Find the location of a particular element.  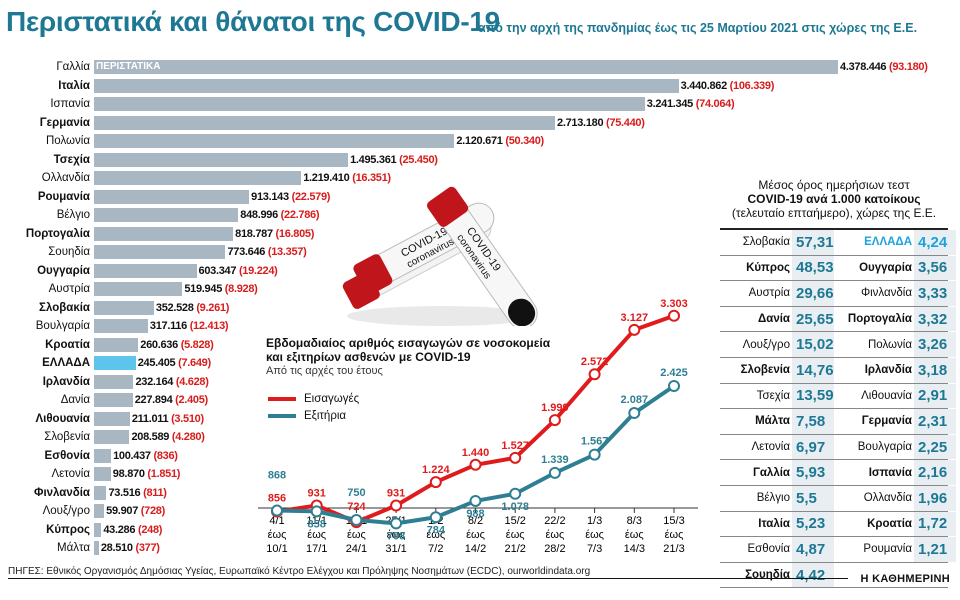

bar-value-label: 208.589 (4.280) is located at coordinates (167, 437).